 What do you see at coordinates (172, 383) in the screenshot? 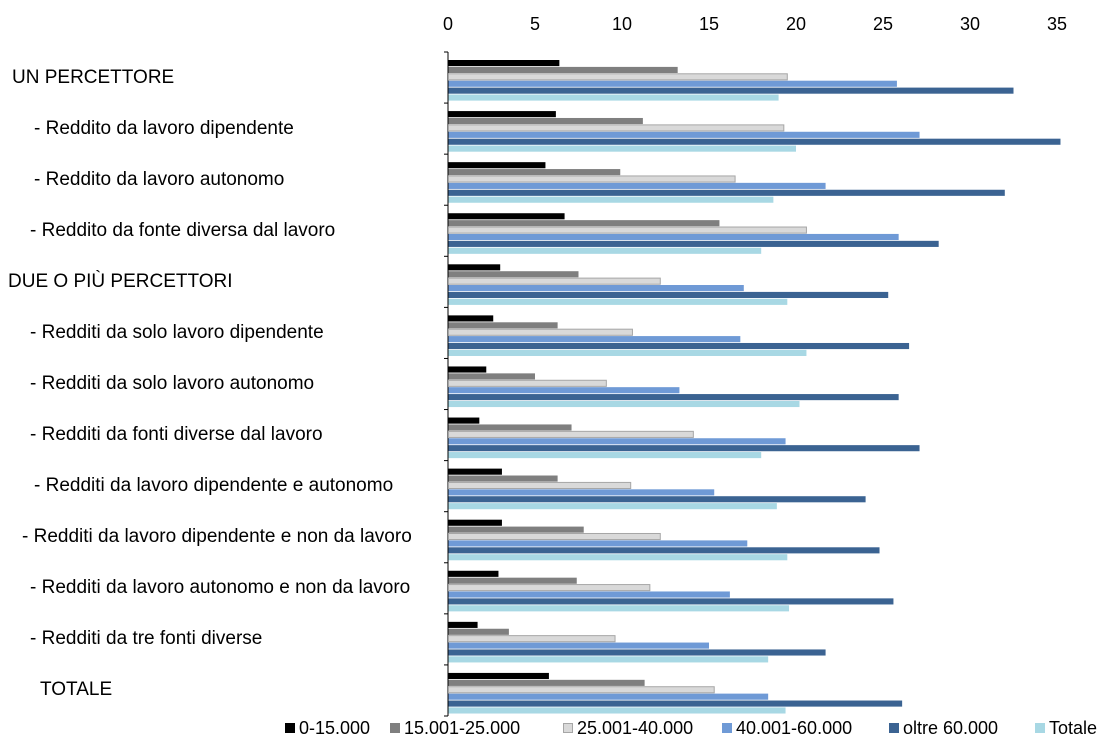
I see `category-label: - Redditi da solo lavoro autonomo` at bounding box center [172, 383].